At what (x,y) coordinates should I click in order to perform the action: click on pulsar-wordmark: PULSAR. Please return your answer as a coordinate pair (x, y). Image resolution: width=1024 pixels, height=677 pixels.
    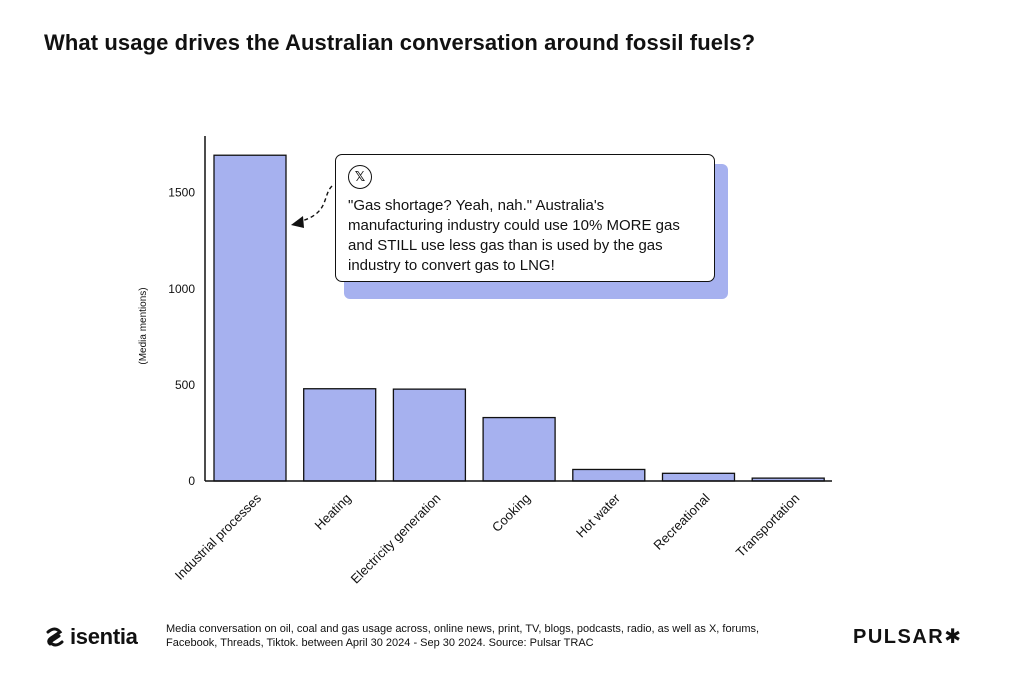
    Looking at the image, I should click on (899, 637).